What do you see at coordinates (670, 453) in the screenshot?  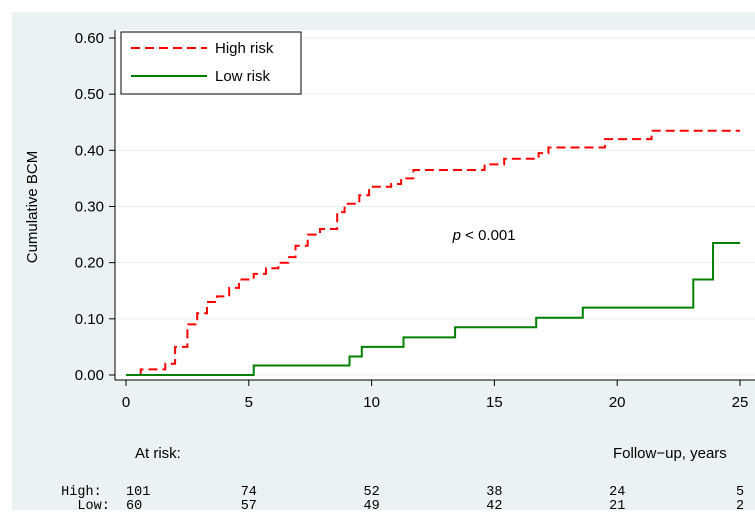 I see `x-axis-label: Follow−up, years` at bounding box center [670, 453].